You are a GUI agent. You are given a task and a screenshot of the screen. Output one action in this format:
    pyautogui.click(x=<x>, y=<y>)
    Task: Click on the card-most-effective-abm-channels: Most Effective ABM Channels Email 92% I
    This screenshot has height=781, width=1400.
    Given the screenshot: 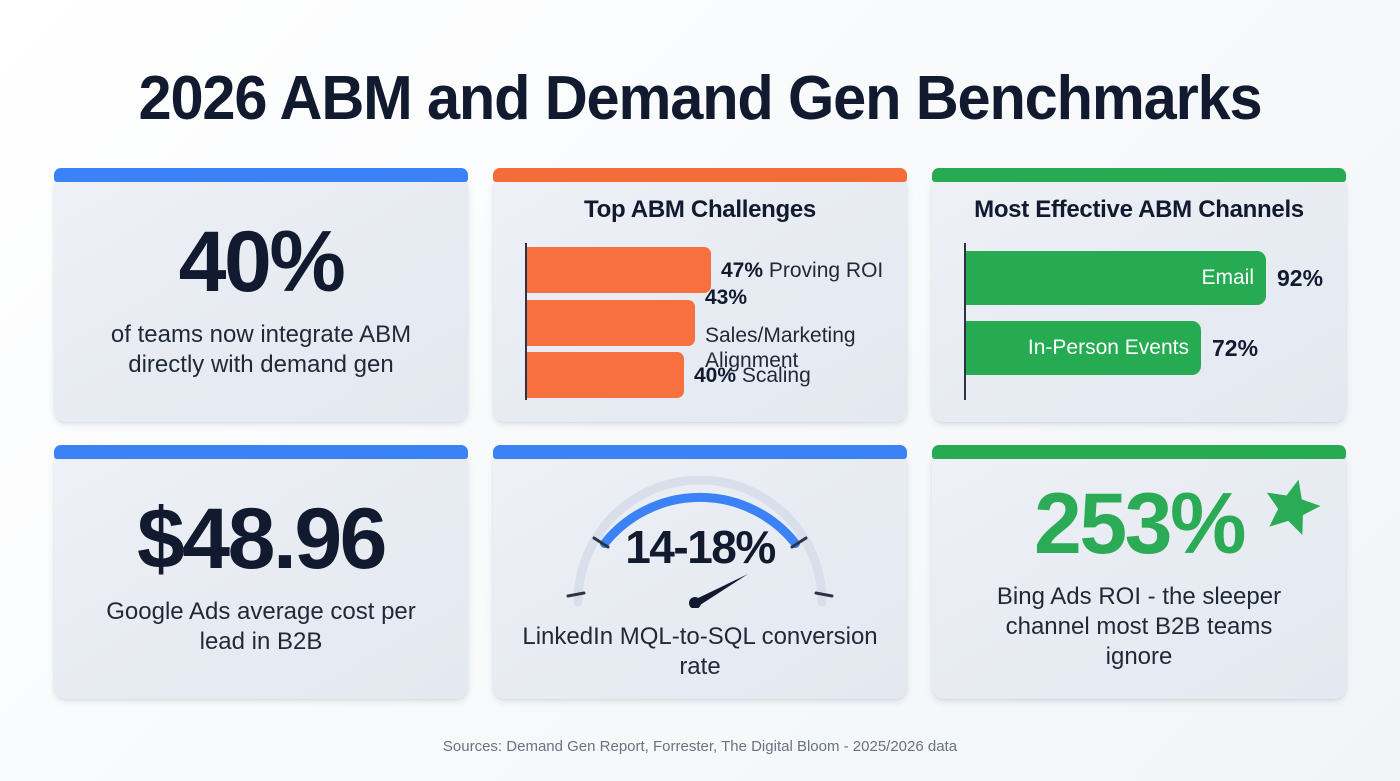 What is the action you would take?
    pyautogui.click(x=1139, y=295)
    